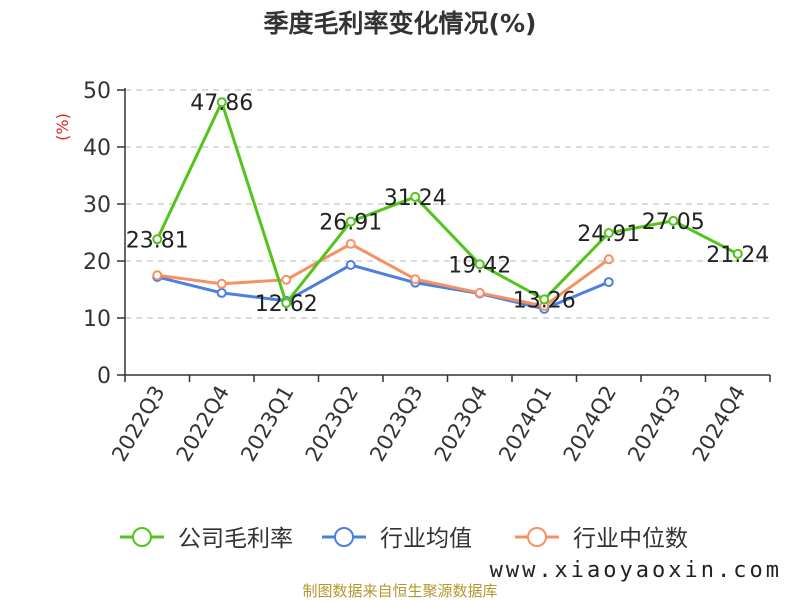 The height and width of the screenshot is (601, 800). I want to click on data-label: 12.62, so click(286, 304).